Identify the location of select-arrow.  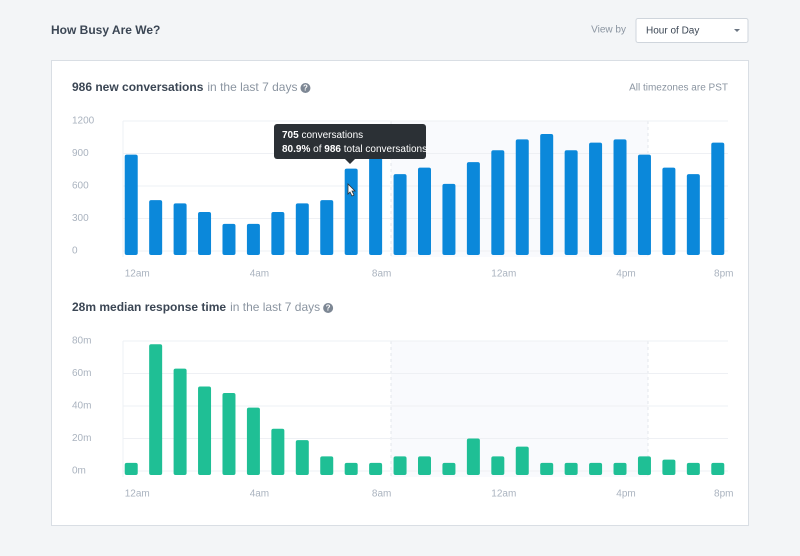
(737, 30).